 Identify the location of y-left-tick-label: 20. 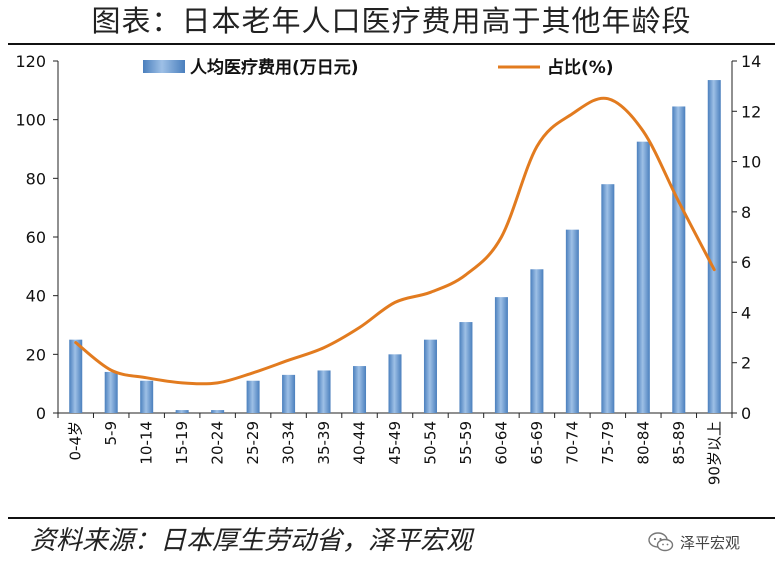
(36, 354).